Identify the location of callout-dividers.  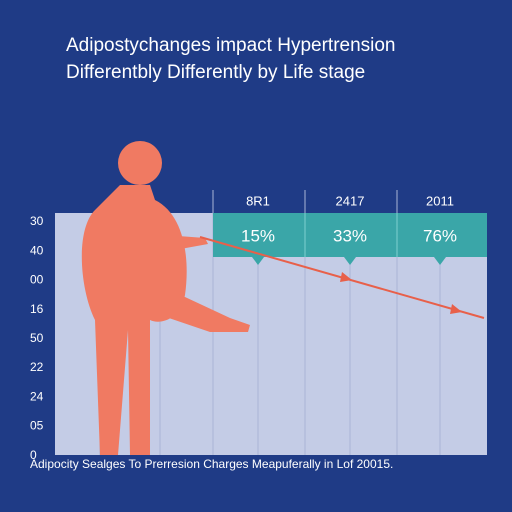
(351, 235).